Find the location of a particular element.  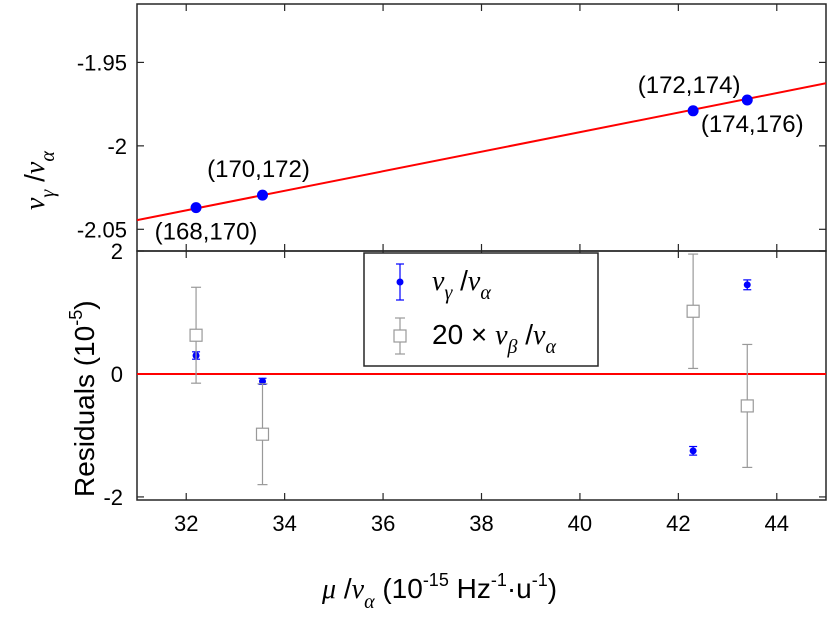

xlabel-units-open: (10 is located at coordinates (399, 588).